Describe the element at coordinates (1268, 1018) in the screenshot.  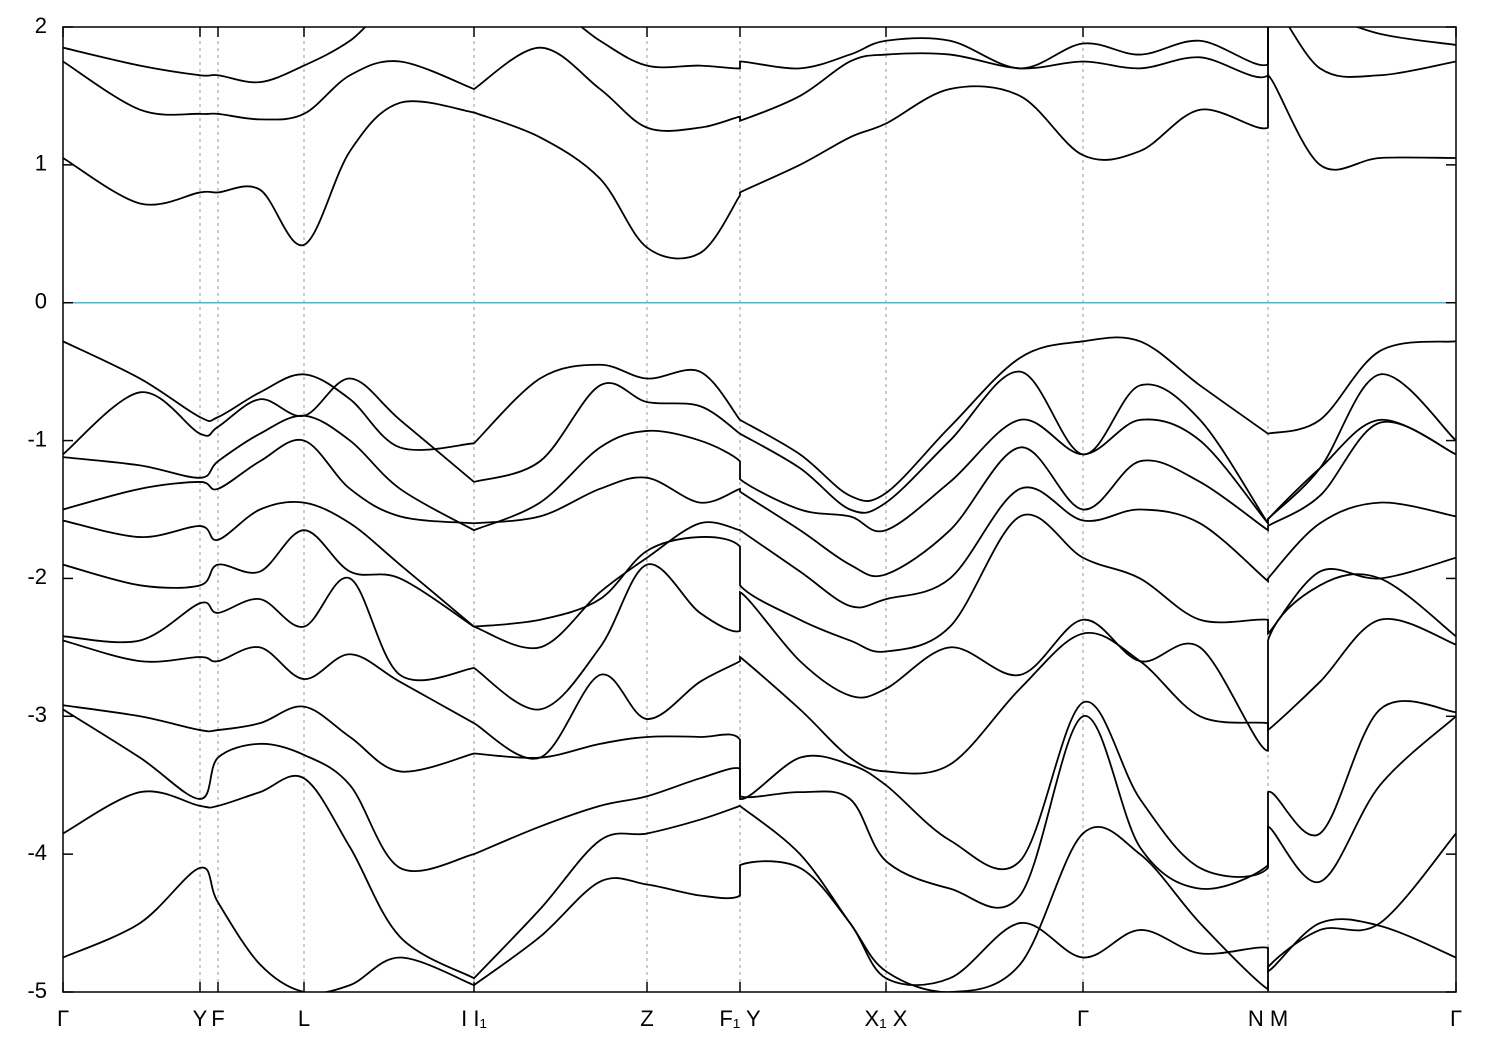
I see `x-tick-label: N M` at that location.